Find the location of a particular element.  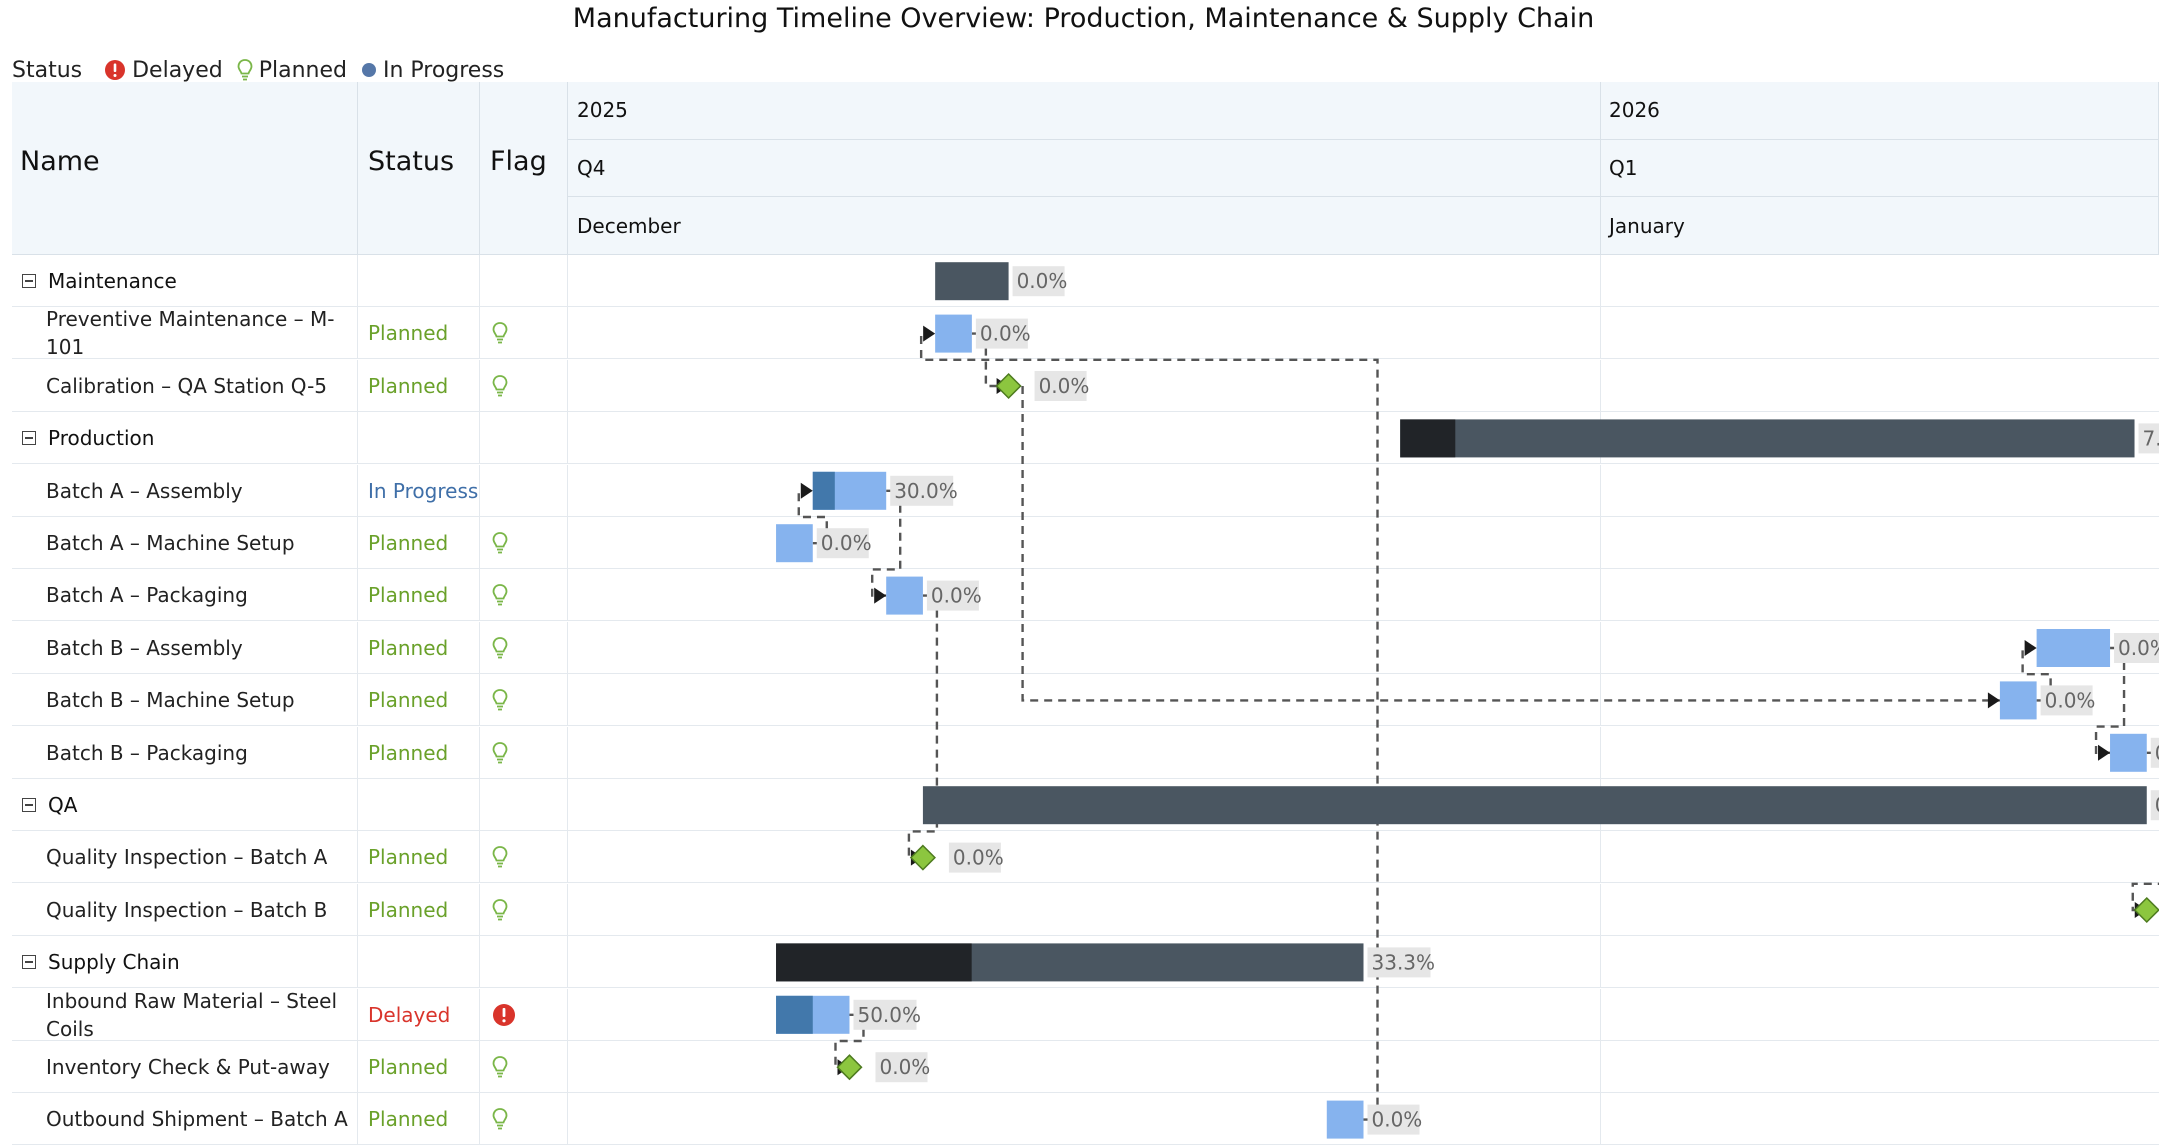

header-name: Name is located at coordinates (185, 168).